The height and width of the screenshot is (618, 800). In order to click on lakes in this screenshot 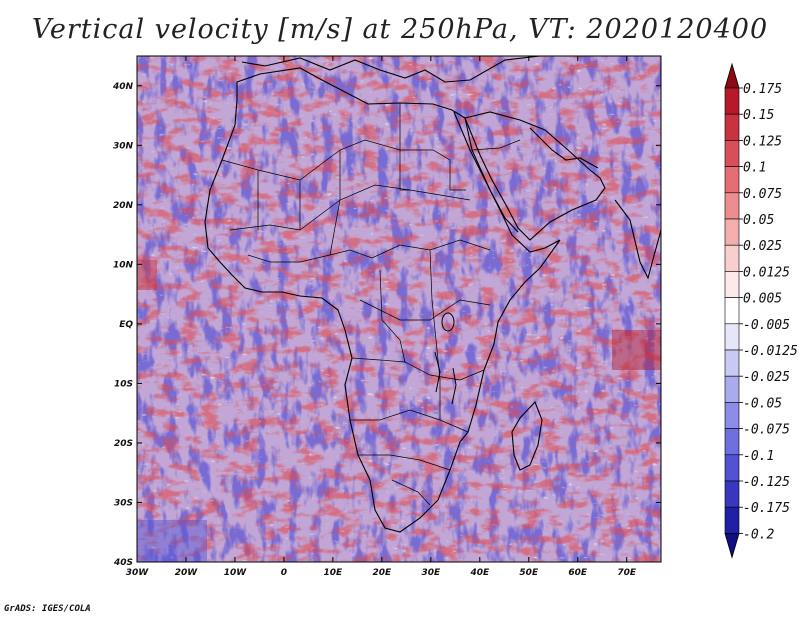, I will do `click(445, 358)`.